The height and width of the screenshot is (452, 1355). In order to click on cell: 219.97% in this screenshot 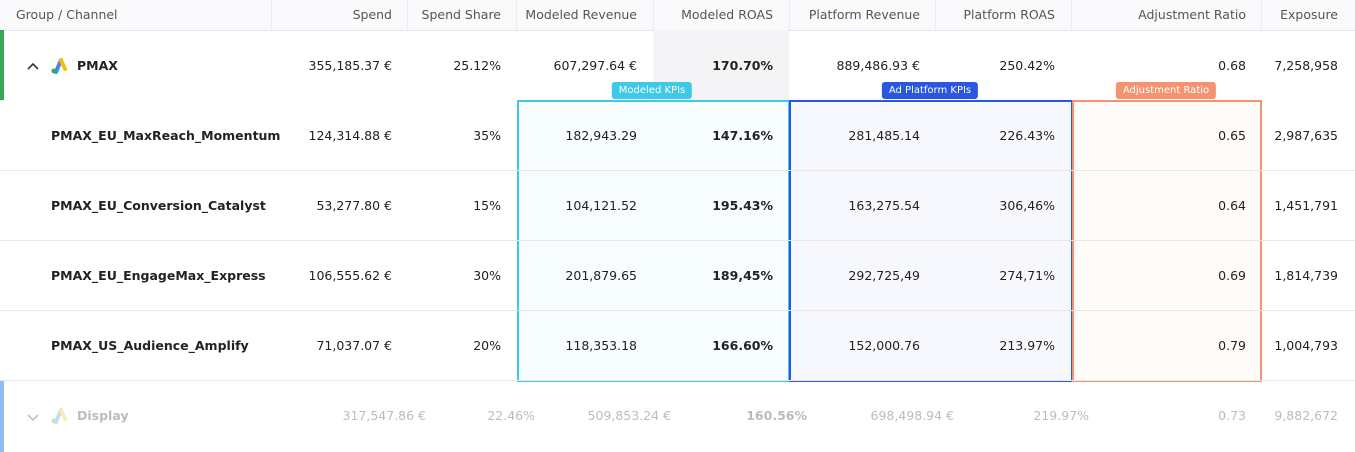, I will do `click(1061, 415)`.